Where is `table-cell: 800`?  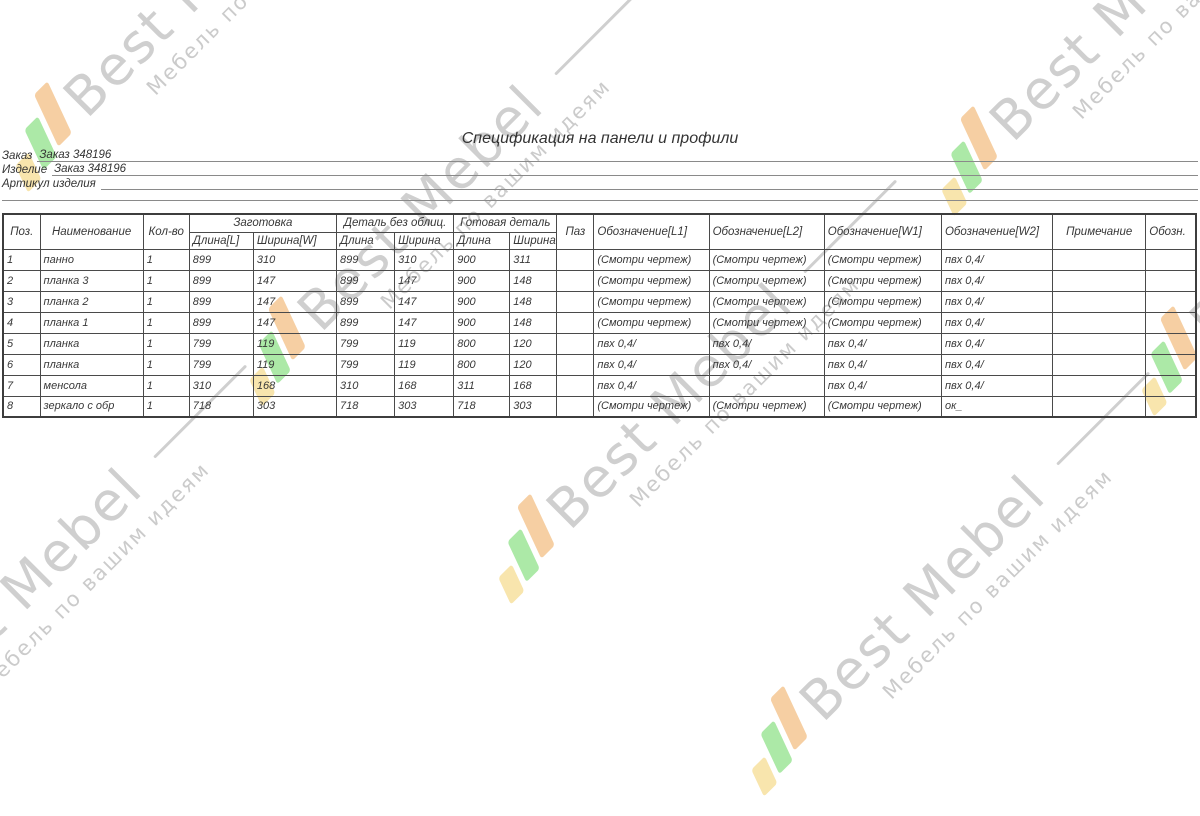
table-cell: 800 is located at coordinates (482, 364).